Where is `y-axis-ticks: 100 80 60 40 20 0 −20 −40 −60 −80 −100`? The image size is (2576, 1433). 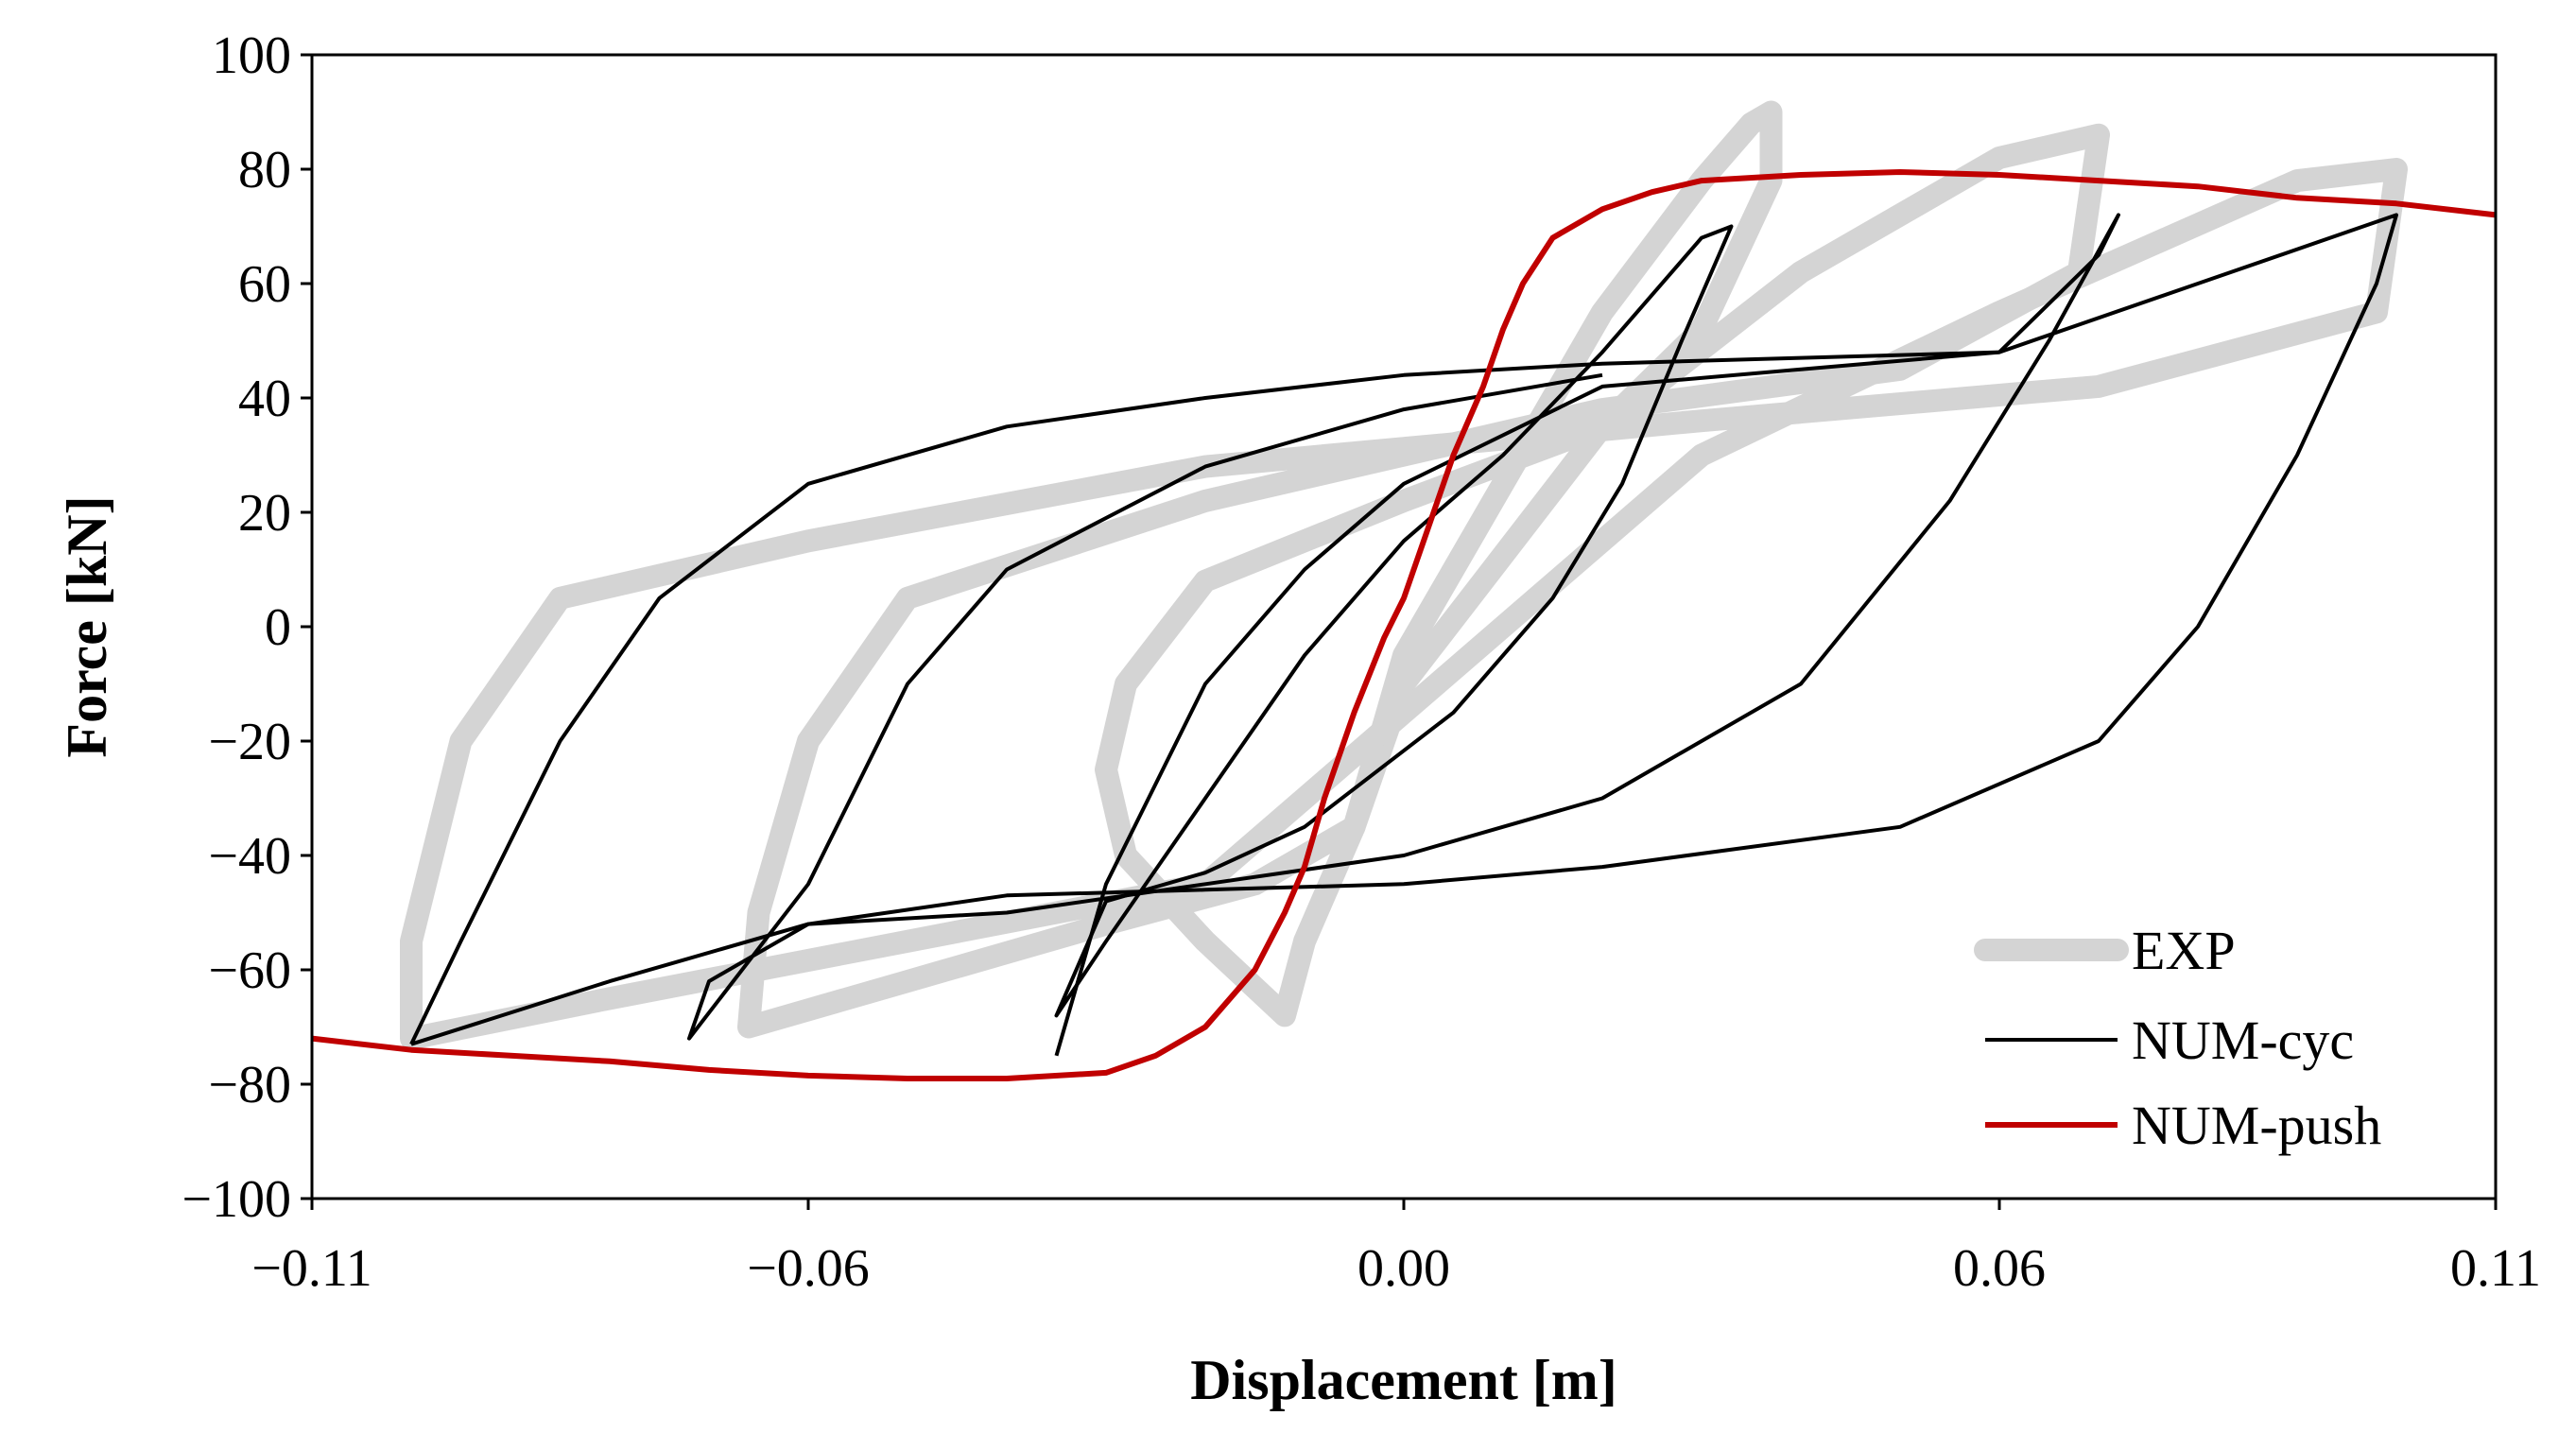 y-axis-ticks: 100 80 60 40 20 0 −20 −40 −60 −80 −100 is located at coordinates (247, 627).